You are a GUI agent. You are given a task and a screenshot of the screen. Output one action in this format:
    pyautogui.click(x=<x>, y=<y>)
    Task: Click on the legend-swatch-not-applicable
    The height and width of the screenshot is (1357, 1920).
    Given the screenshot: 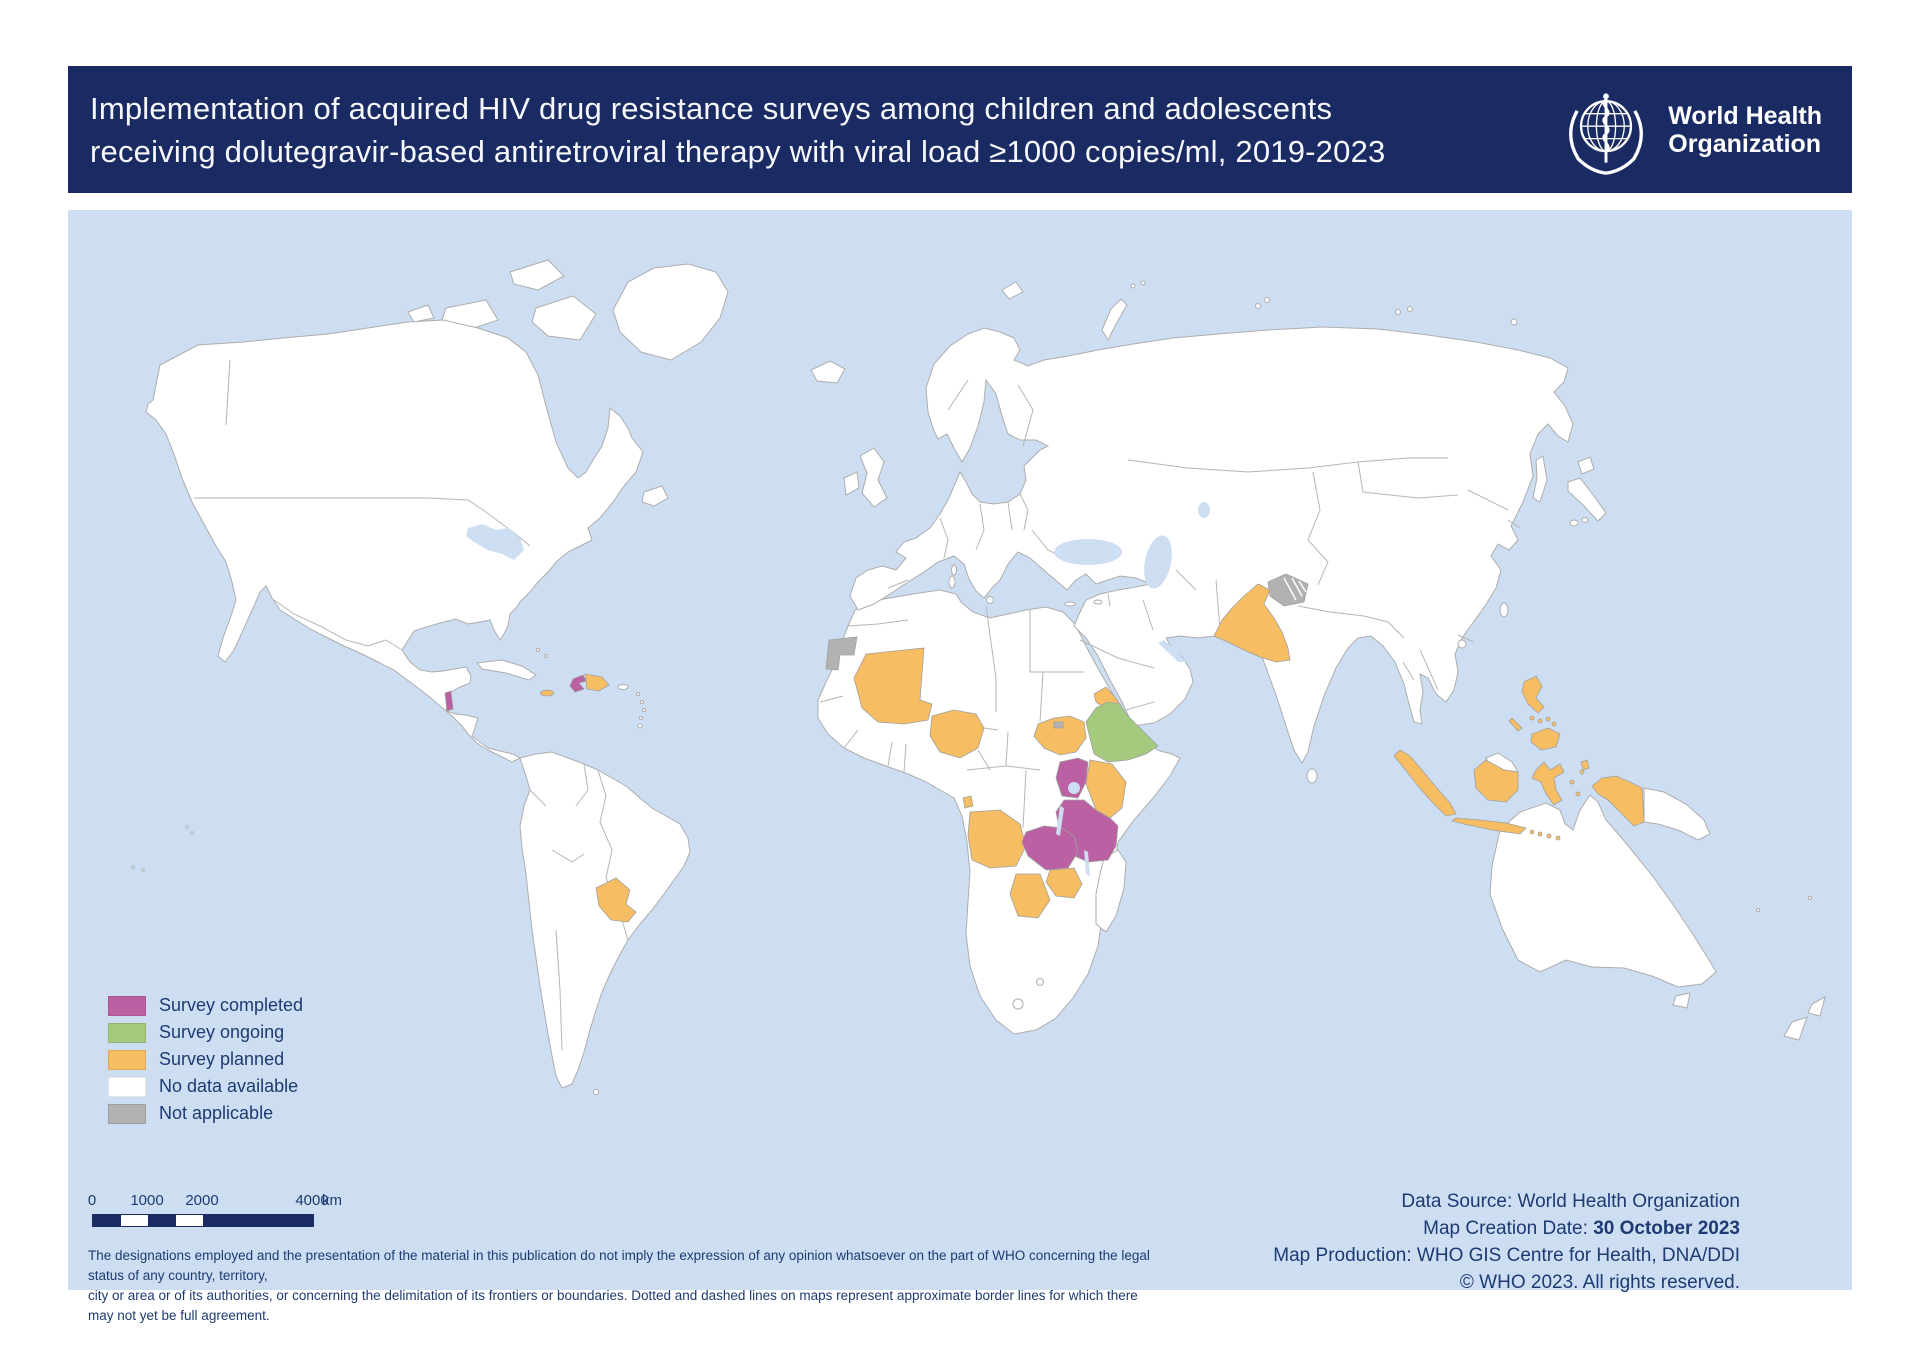 What is the action you would take?
    pyautogui.click(x=127, y=1113)
    